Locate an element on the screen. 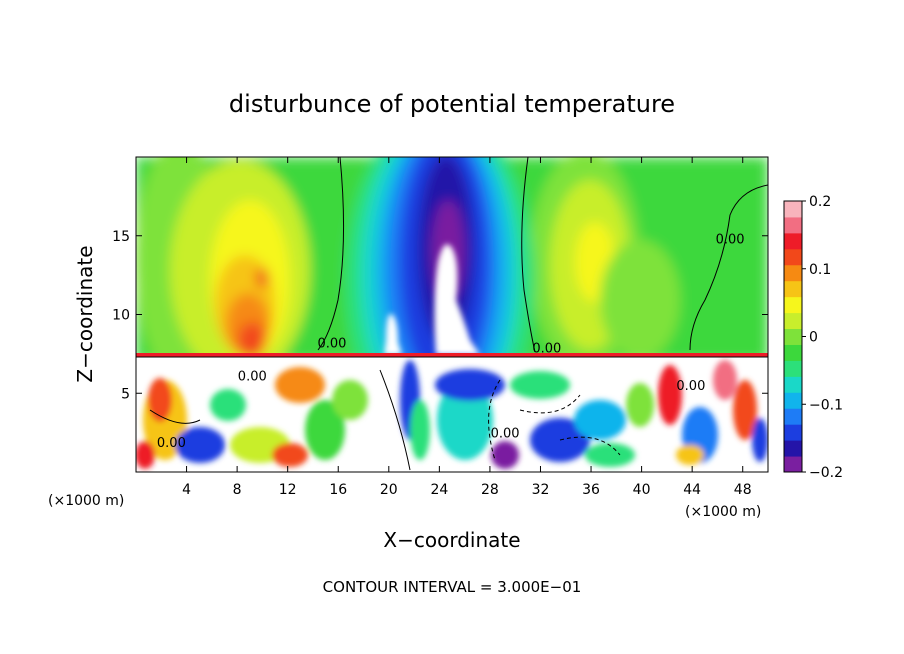 The width and height of the screenshot is (904, 654). x-unit-left: (×1000 m) is located at coordinates (86, 501).